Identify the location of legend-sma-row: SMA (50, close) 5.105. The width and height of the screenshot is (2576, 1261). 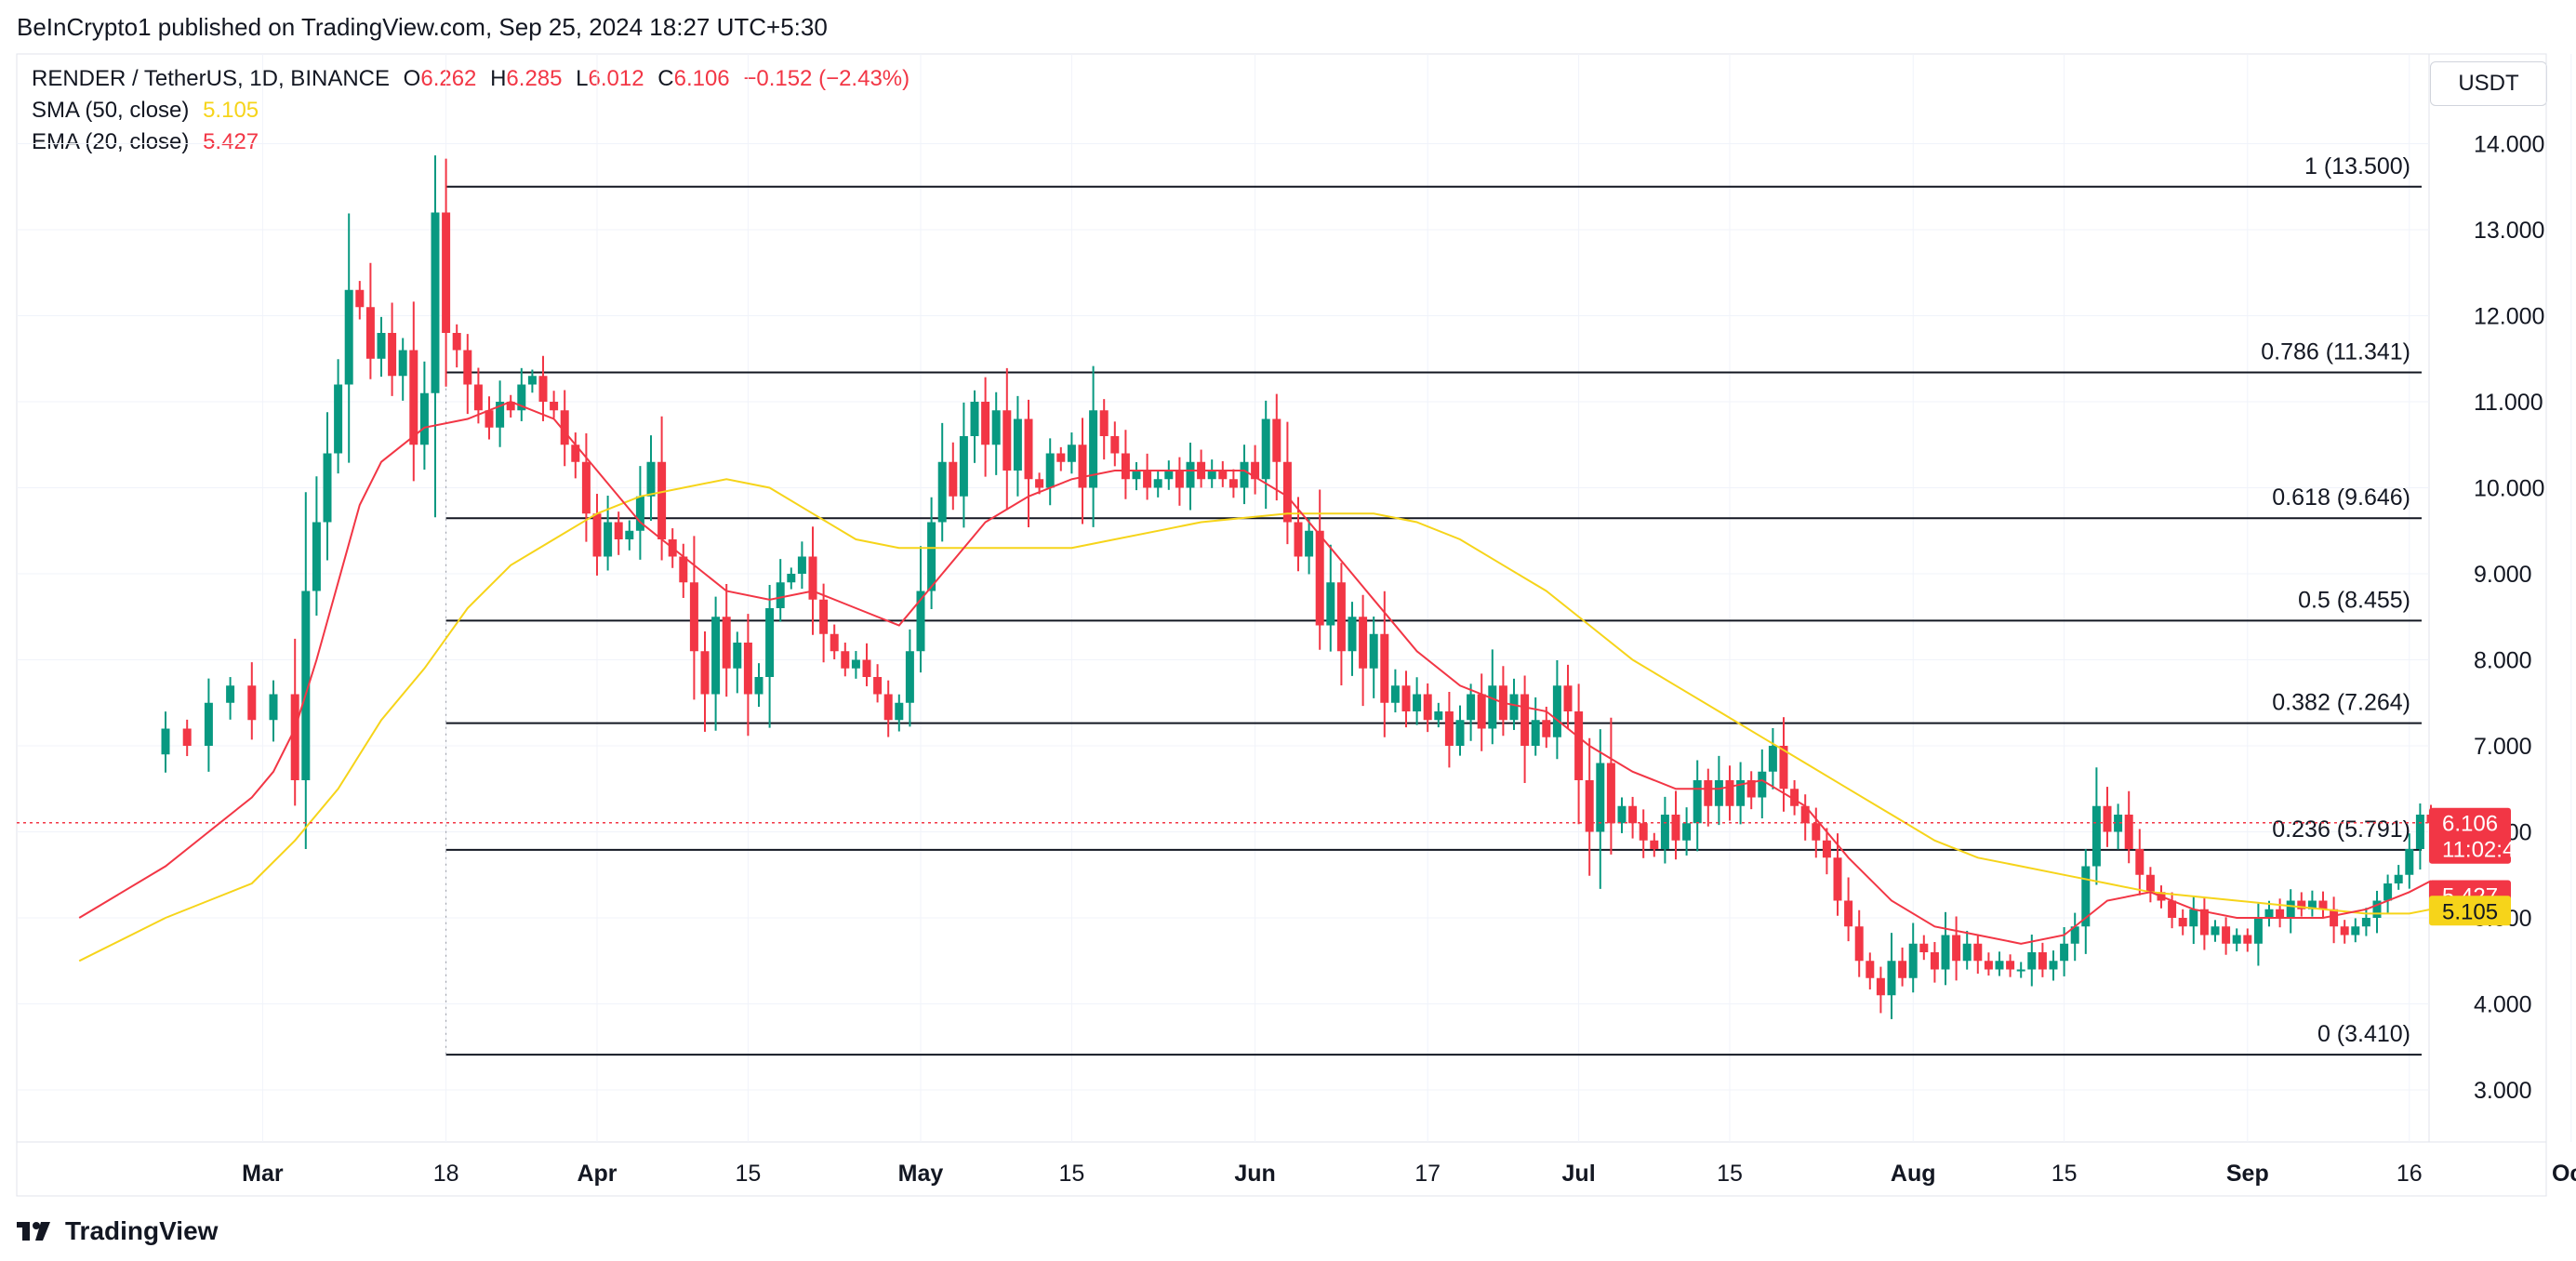
(474, 110).